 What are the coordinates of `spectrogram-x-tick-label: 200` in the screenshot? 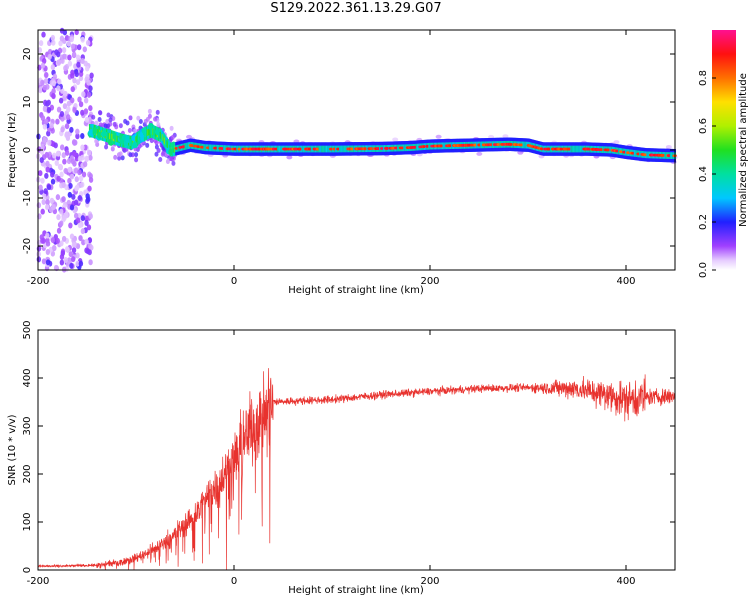 It's located at (429, 281).